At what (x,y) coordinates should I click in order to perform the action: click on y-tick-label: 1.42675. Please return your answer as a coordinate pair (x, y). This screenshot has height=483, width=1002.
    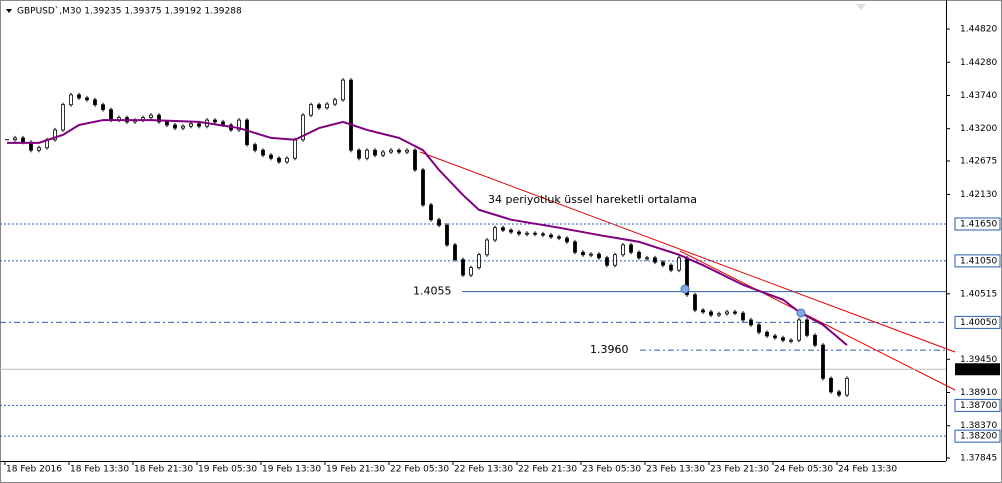
    Looking at the image, I should click on (978, 161).